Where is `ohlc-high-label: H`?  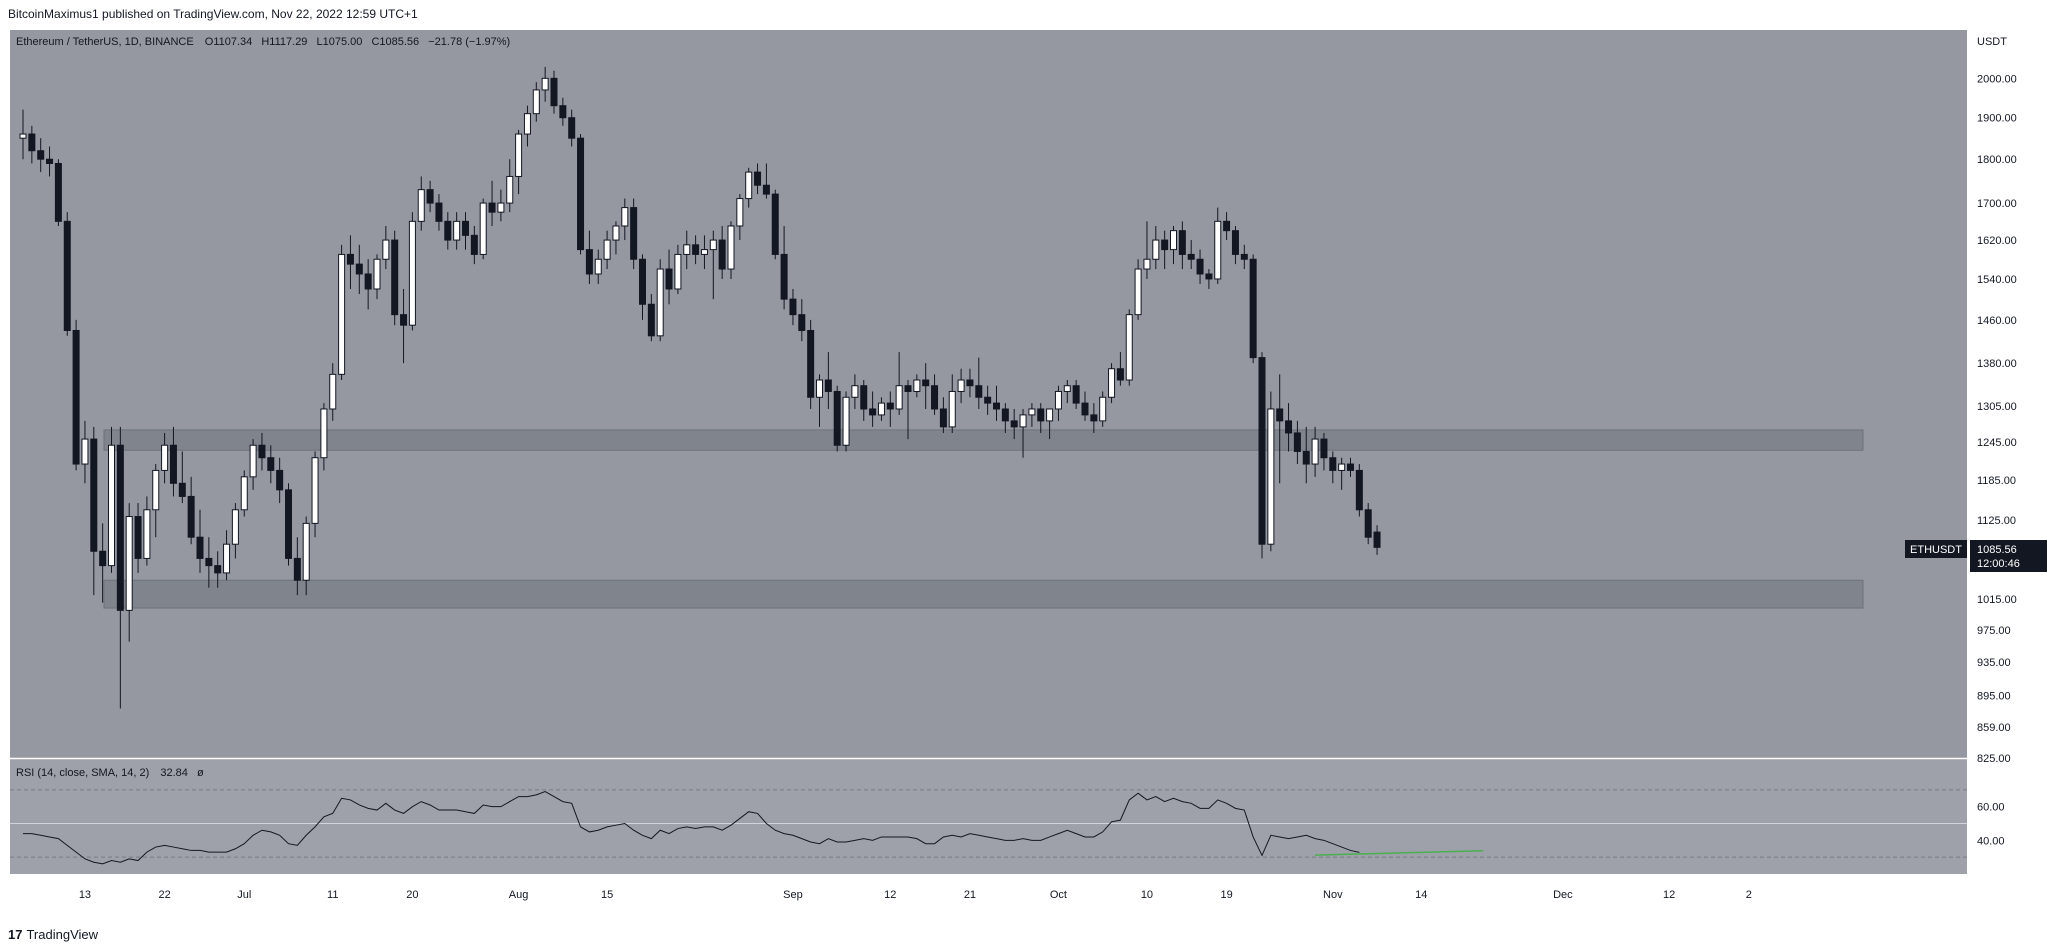 ohlc-high-label: H is located at coordinates (265, 42).